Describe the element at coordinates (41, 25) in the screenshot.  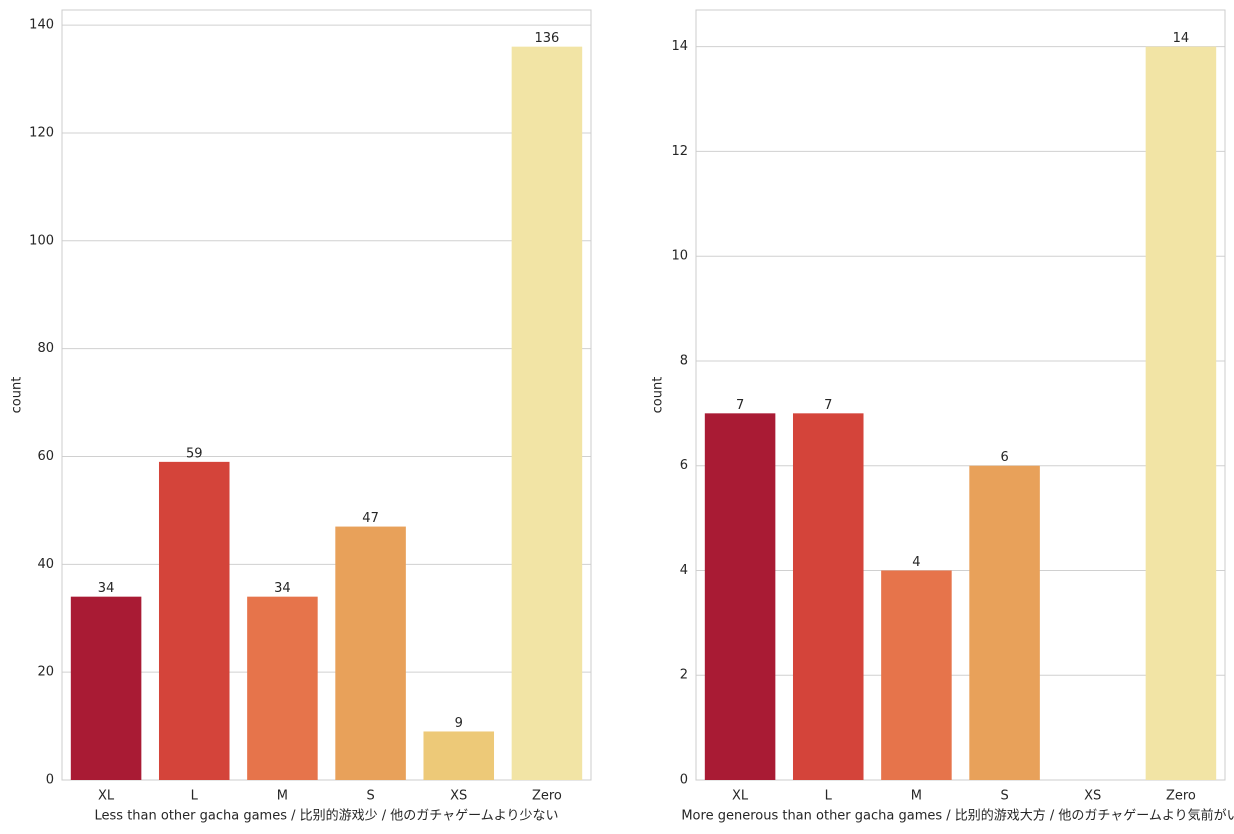
I see `y-tick-label: 140` at that location.